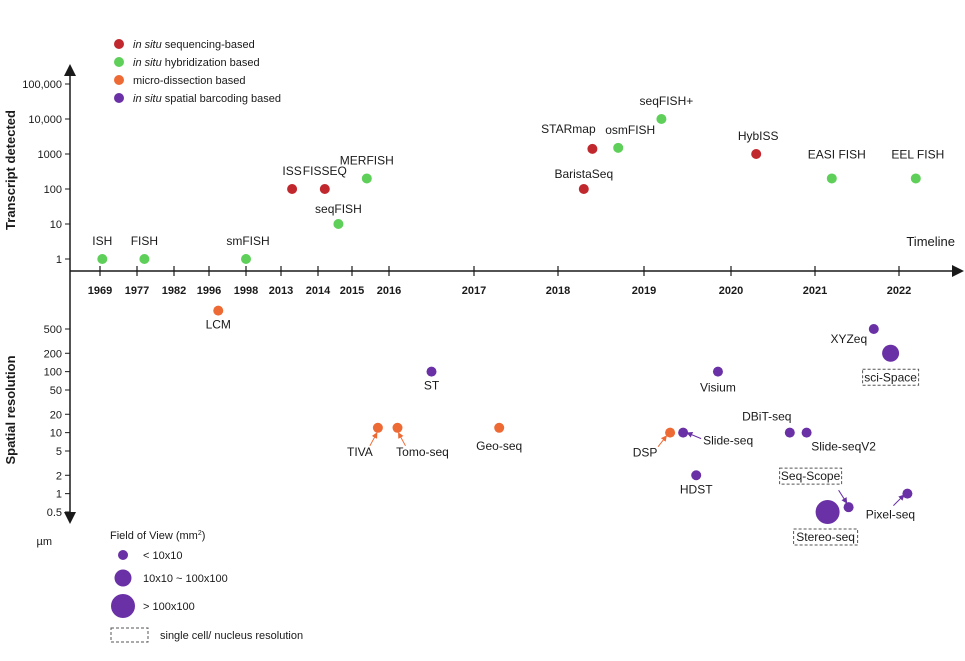 This screenshot has height=661, width=965. What do you see at coordinates (837, 154) in the screenshot?
I see `point-label-easi-fish: EASI FISH` at bounding box center [837, 154].